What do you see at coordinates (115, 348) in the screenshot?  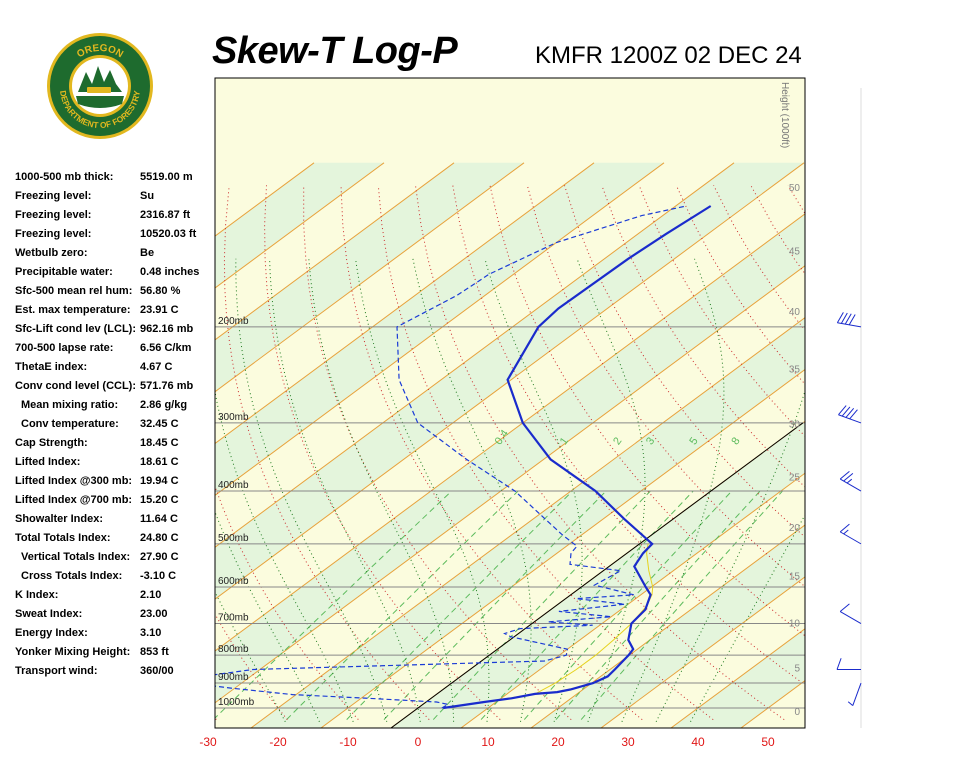 I see `index-row: 700-500 lapse rate: 6.56 C/km` at bounding box center [115, 348].